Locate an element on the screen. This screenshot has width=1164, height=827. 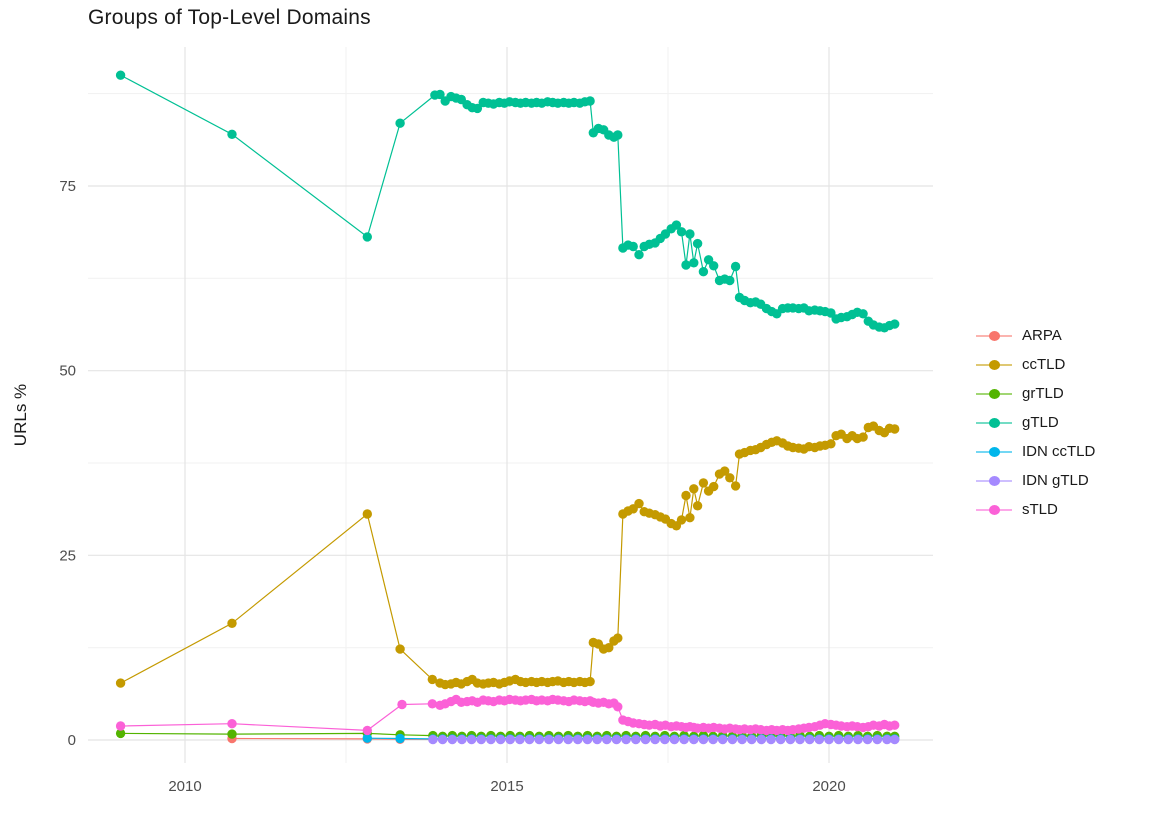
y-tick-label: 75 is located at coordinates (67, 186).